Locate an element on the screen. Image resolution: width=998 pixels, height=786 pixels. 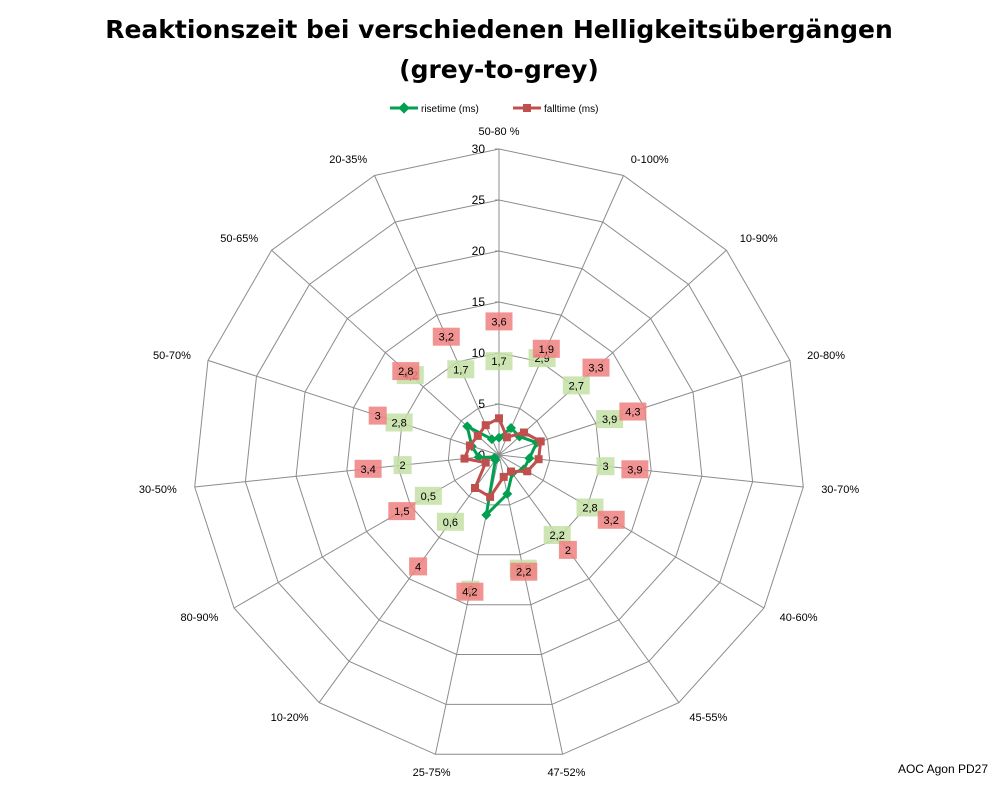
data-label-0-5: 2,8 is located at coordinates (590, 507).